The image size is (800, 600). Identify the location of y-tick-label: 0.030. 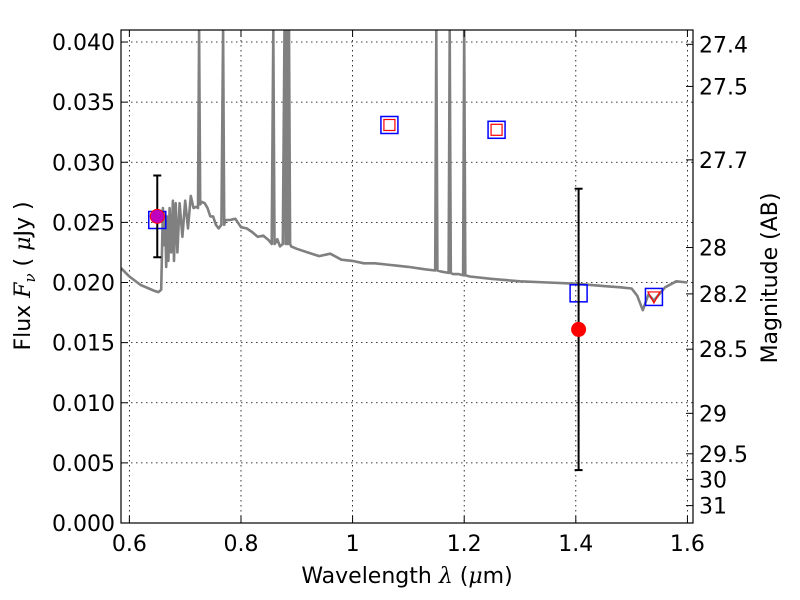
(83, 163).